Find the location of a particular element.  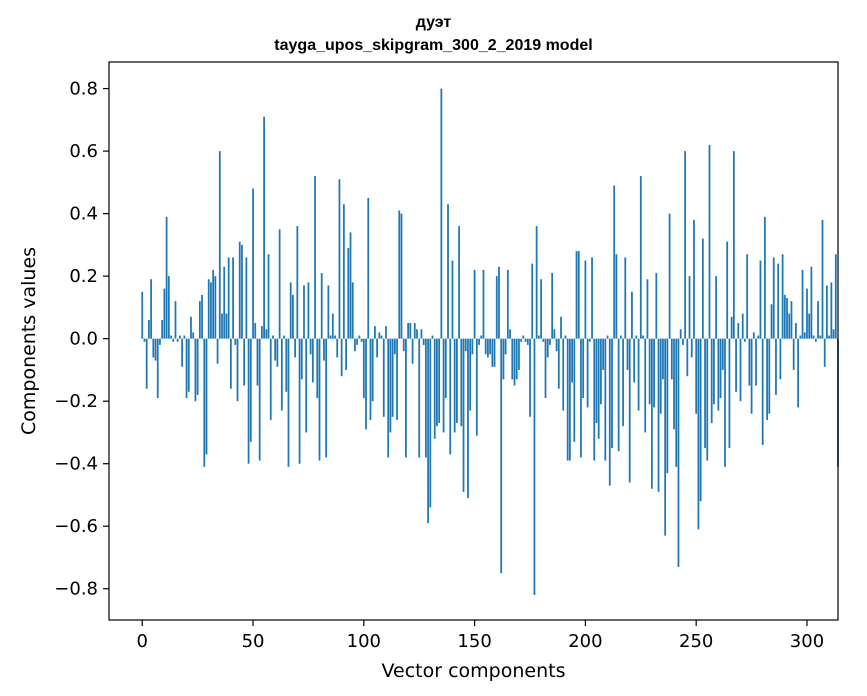

y-tick-label: −0.4 is located at coordinates (76, 464).